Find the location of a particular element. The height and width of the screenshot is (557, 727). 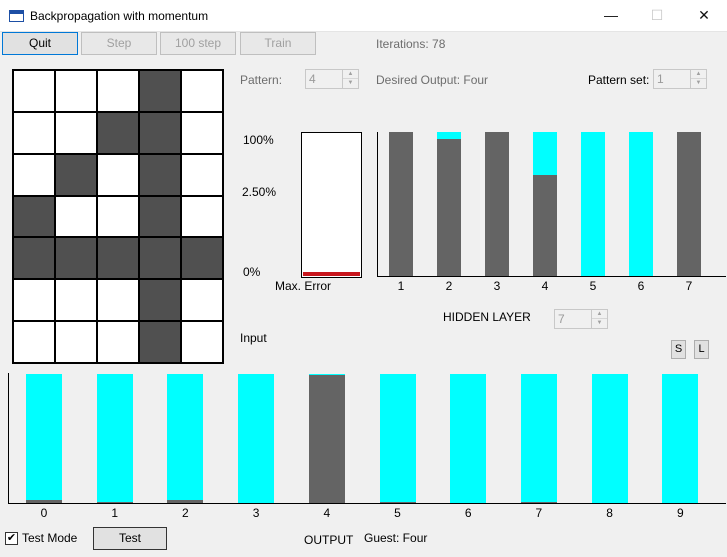

pattern-label: Pattern: is located at coordinates (261, 80).